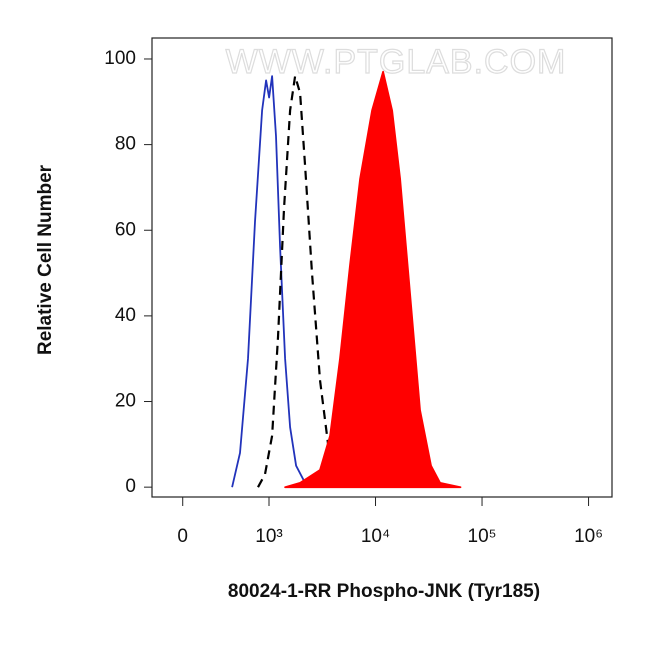 The image size is (650, 646). Describe the element at coordinates (125, 401) in the screenshot. I see `y-tick-label: 20` at that location.